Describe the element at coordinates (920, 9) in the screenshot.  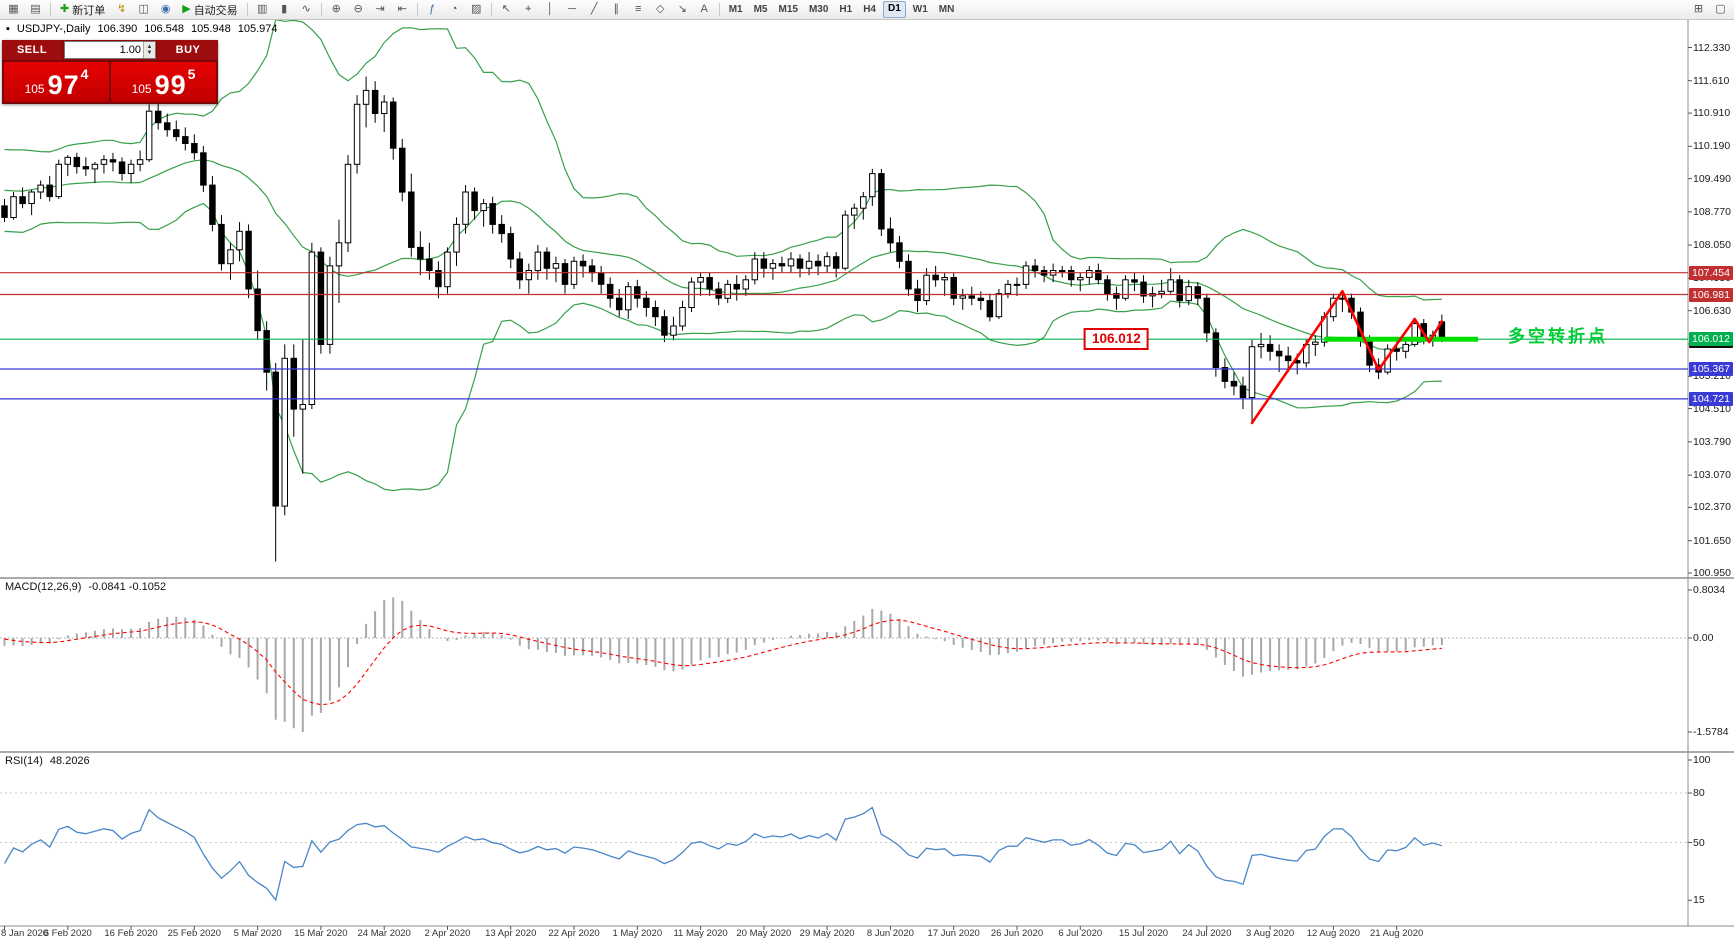
I see `timeframe-w1-button: W1` at that location.